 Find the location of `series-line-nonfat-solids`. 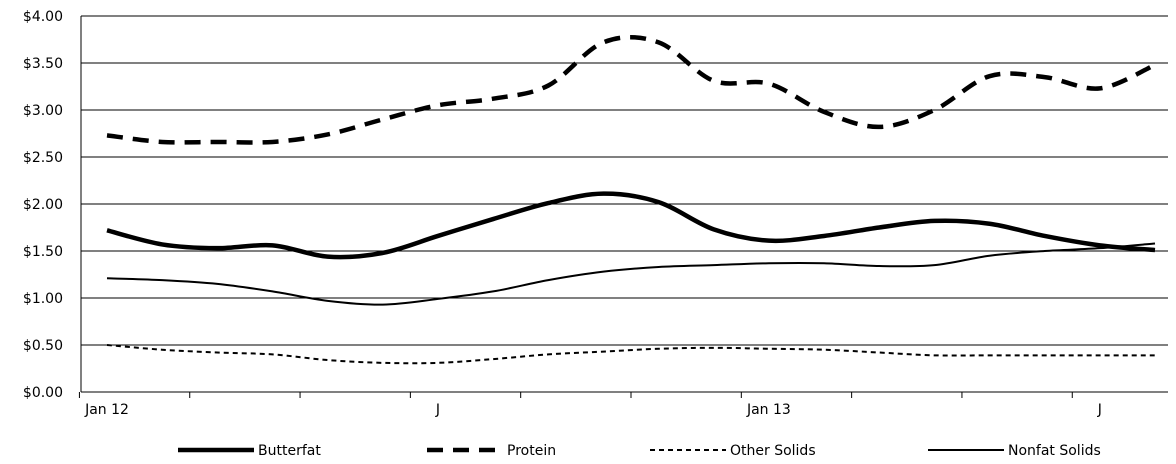

series-line-nonfat-solids is located at coordinates (631, 274).